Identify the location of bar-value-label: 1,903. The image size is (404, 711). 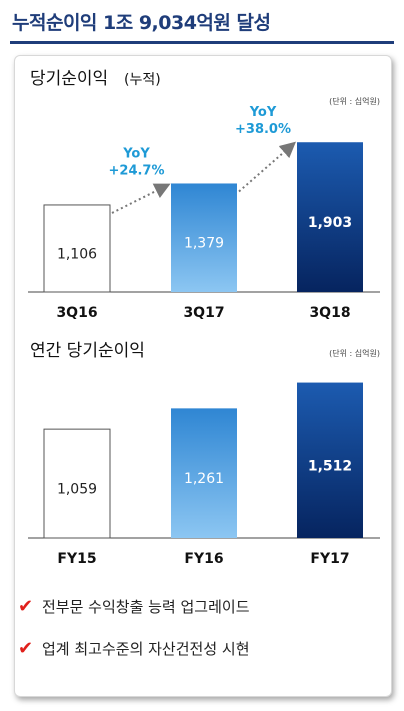
(330, 223).